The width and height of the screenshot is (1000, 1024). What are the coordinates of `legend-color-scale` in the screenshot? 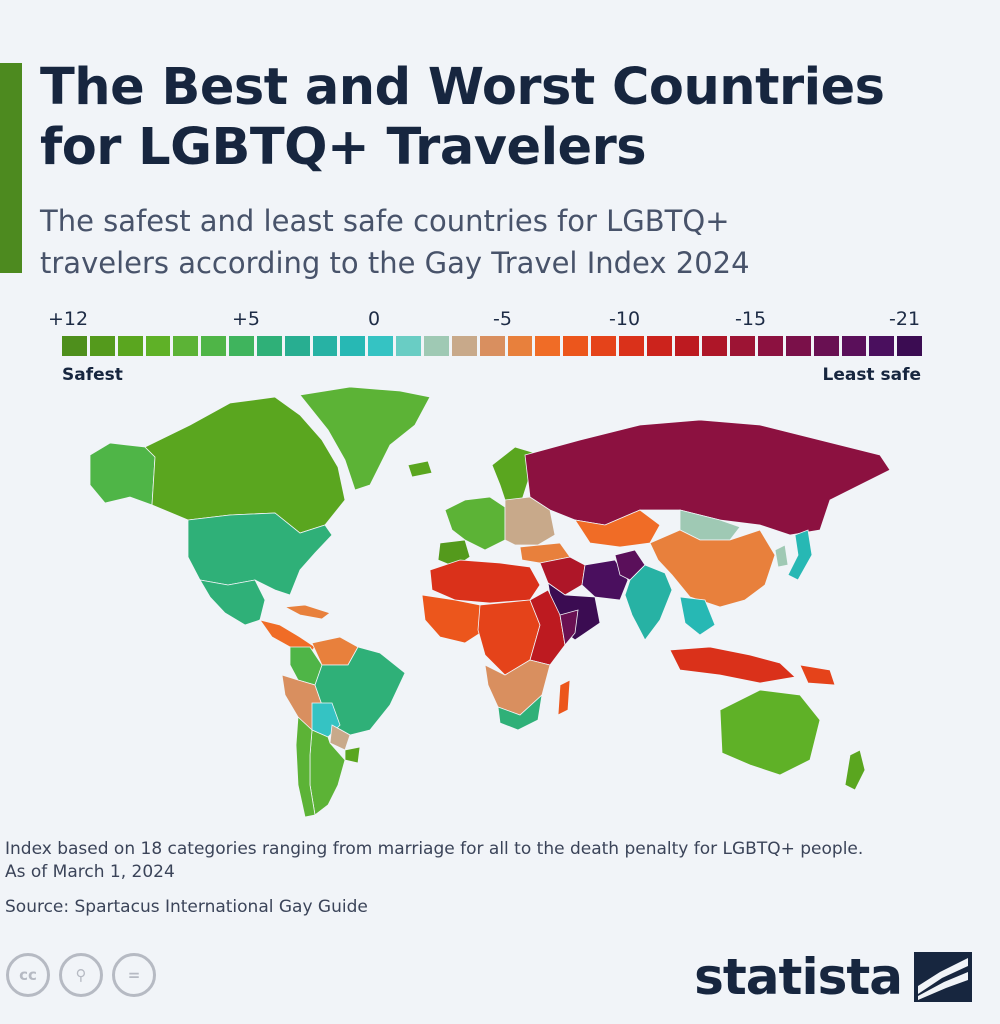 It's located at (492, 346).